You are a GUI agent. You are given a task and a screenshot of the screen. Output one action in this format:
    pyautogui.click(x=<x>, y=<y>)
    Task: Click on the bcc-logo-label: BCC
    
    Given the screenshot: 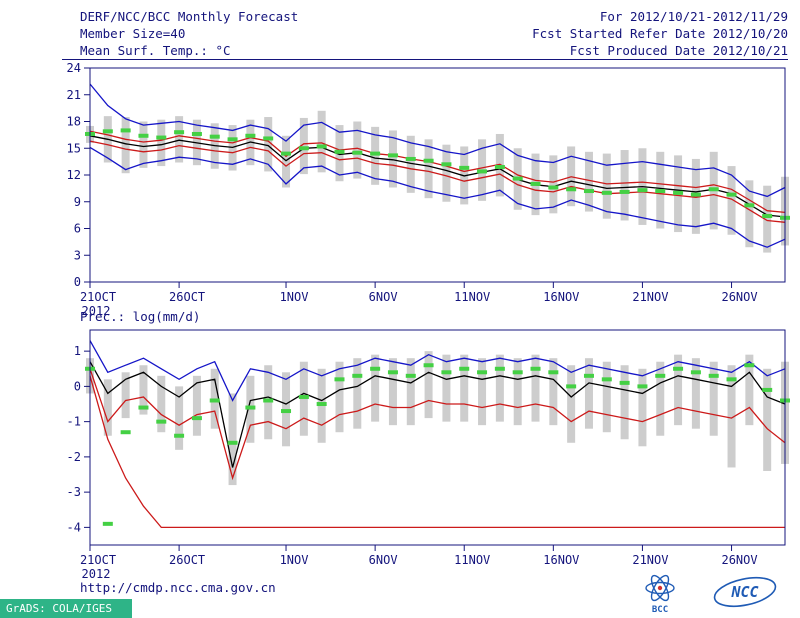 What is the action you would take?
    pyautogui.click(x=660, y=610)
    